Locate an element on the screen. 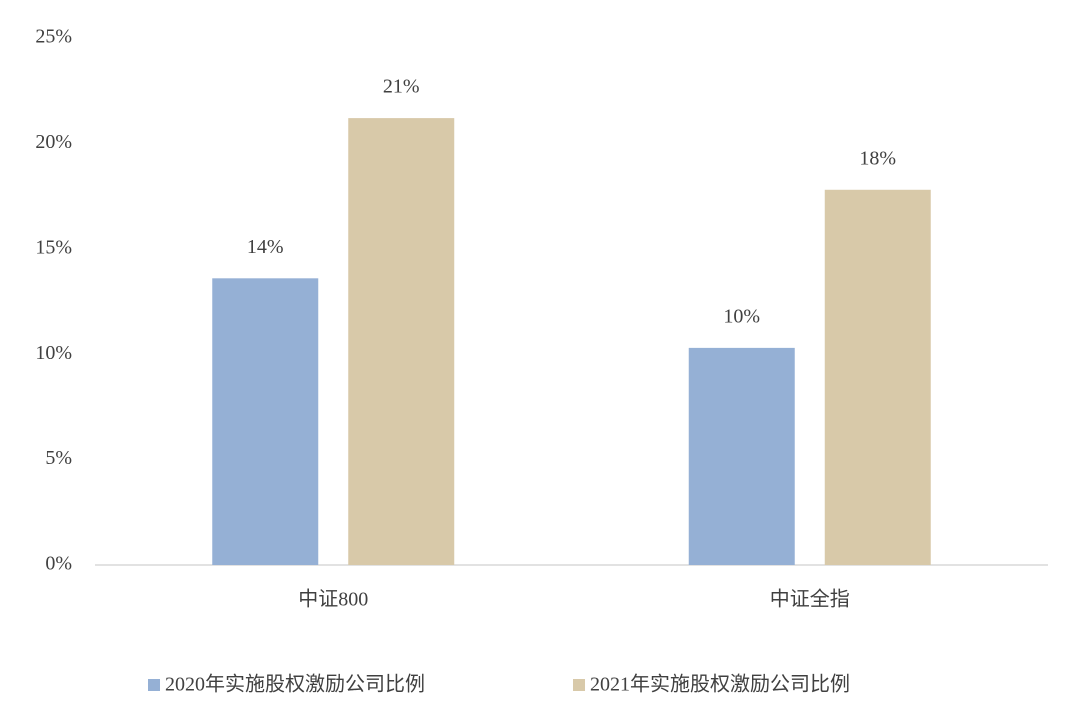 The width and height of the screenshot is (1080, 724). y-tick-label: 5% is located at coordinates (58, 458).